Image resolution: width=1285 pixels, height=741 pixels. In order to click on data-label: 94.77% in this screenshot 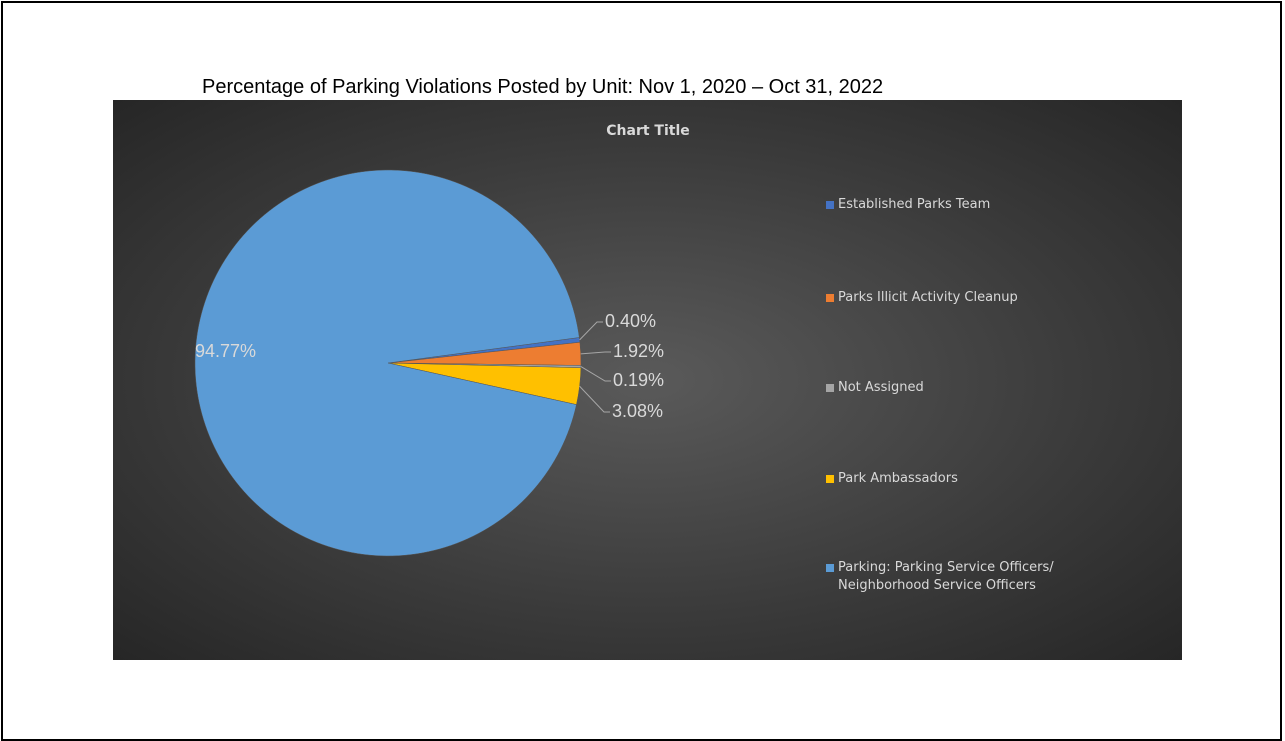, I will do `click(225, 351)`.